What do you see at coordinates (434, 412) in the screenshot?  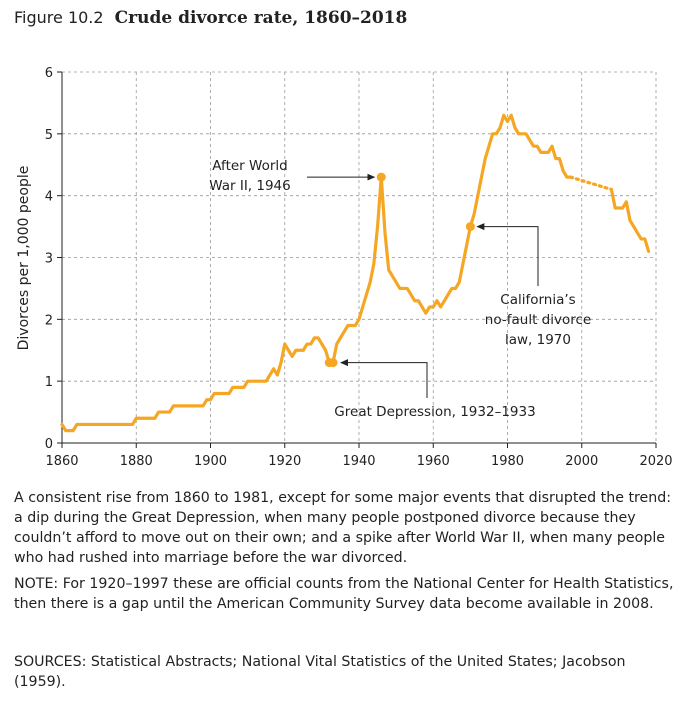 I see `annotation-depression-label: Great Depression, 1932–1933` at bounding box center [434, 412].